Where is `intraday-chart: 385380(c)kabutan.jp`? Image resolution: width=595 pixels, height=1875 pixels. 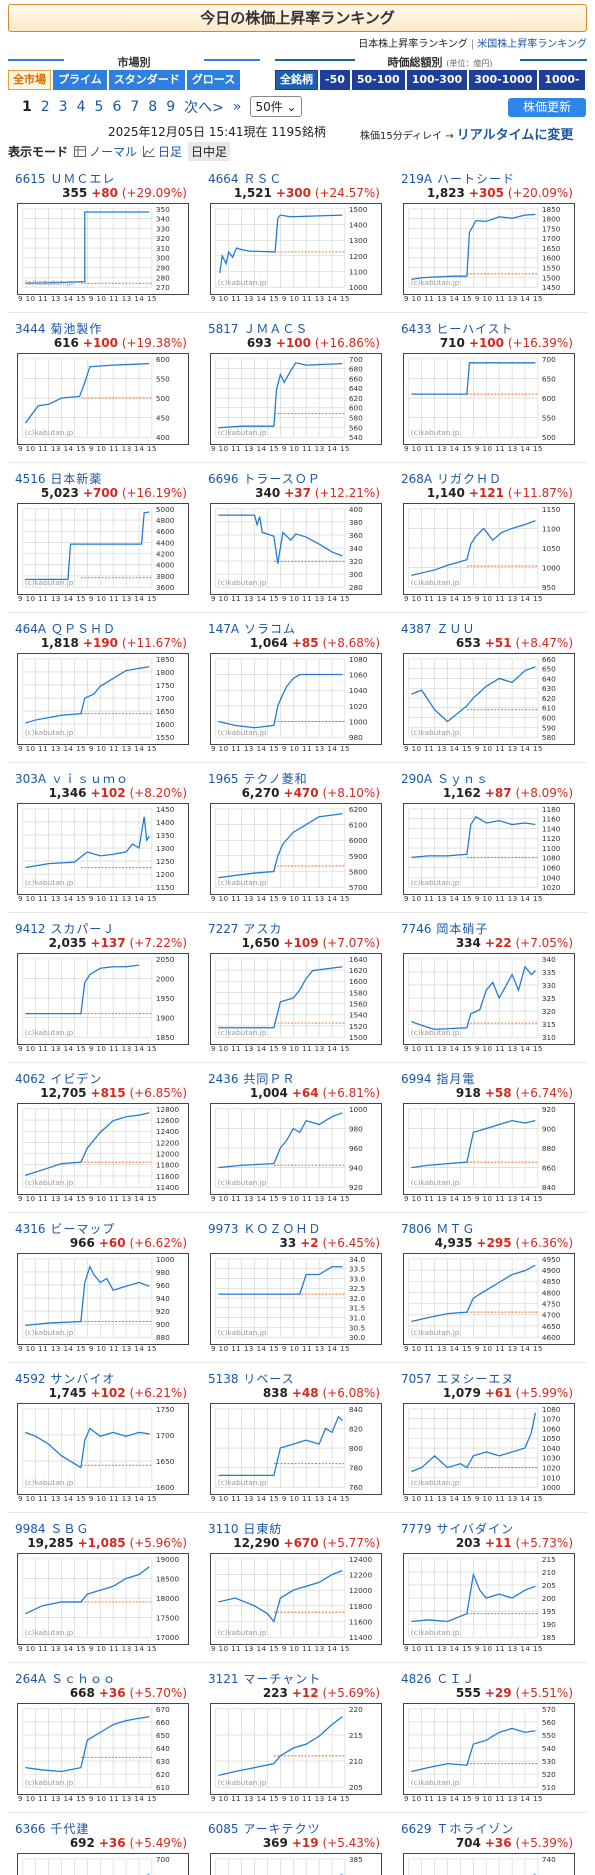 intraday-chart: 385380(c)kabutan.jp is located at coordinates (296, 1864).